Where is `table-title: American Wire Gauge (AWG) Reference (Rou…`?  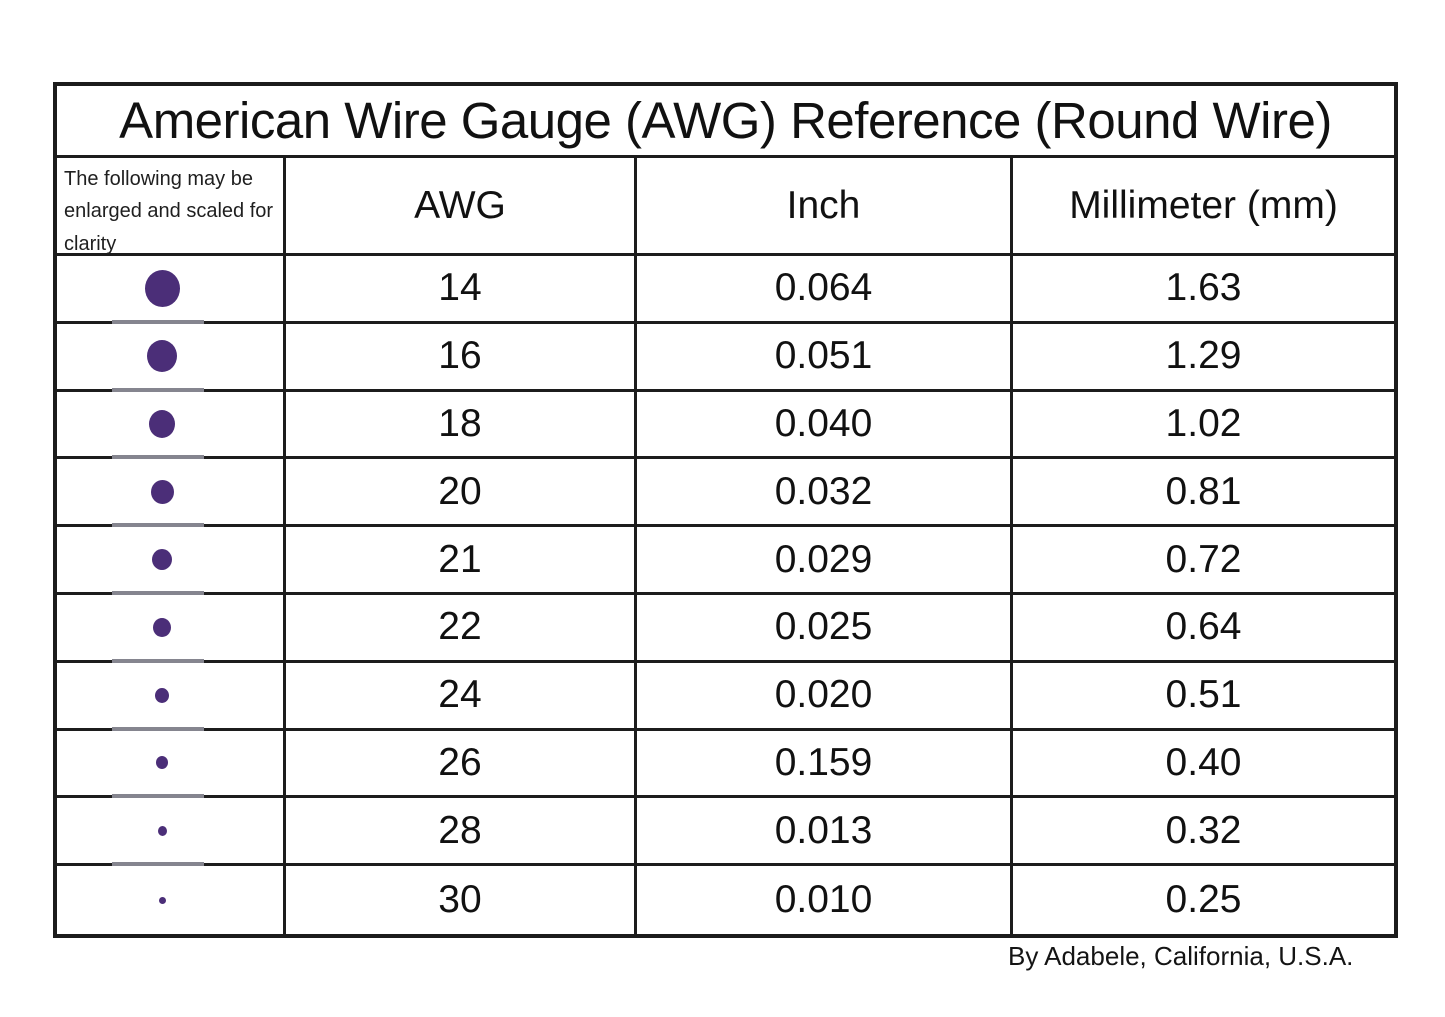 table-title: American Wire Gauge (AWG) Reference (Rou… is located at coordinates (725, 122).